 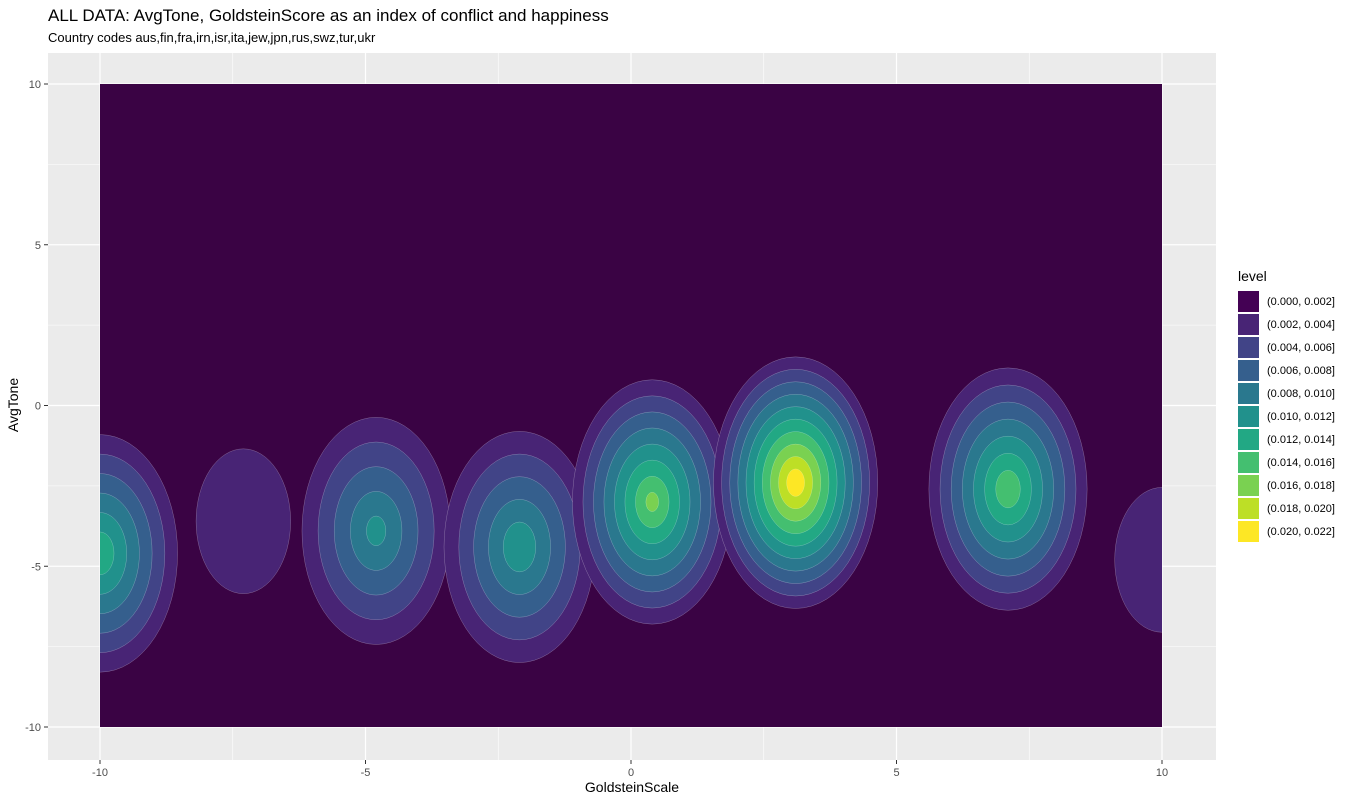 I want to click on legend-label: (0.006, 0.008], so click(x=1301, y=371).